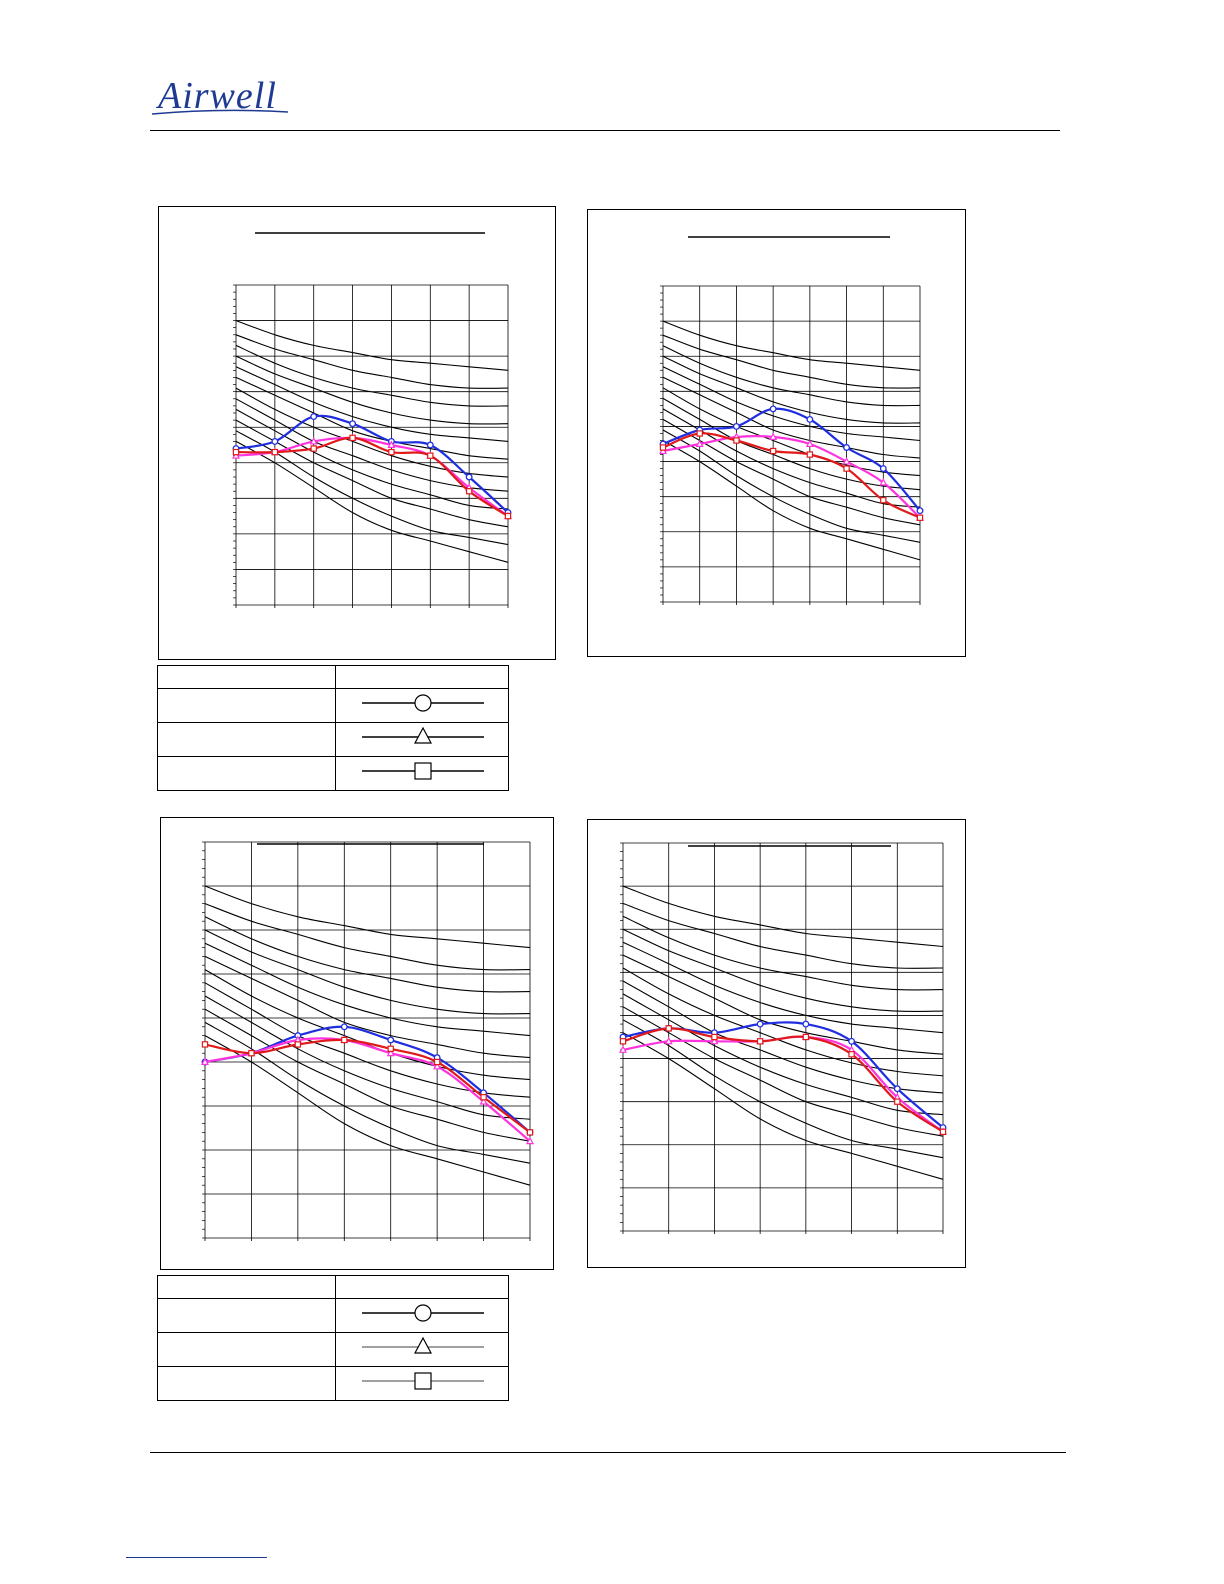  I want to click on footer-link-underline, so click(196, 1557).